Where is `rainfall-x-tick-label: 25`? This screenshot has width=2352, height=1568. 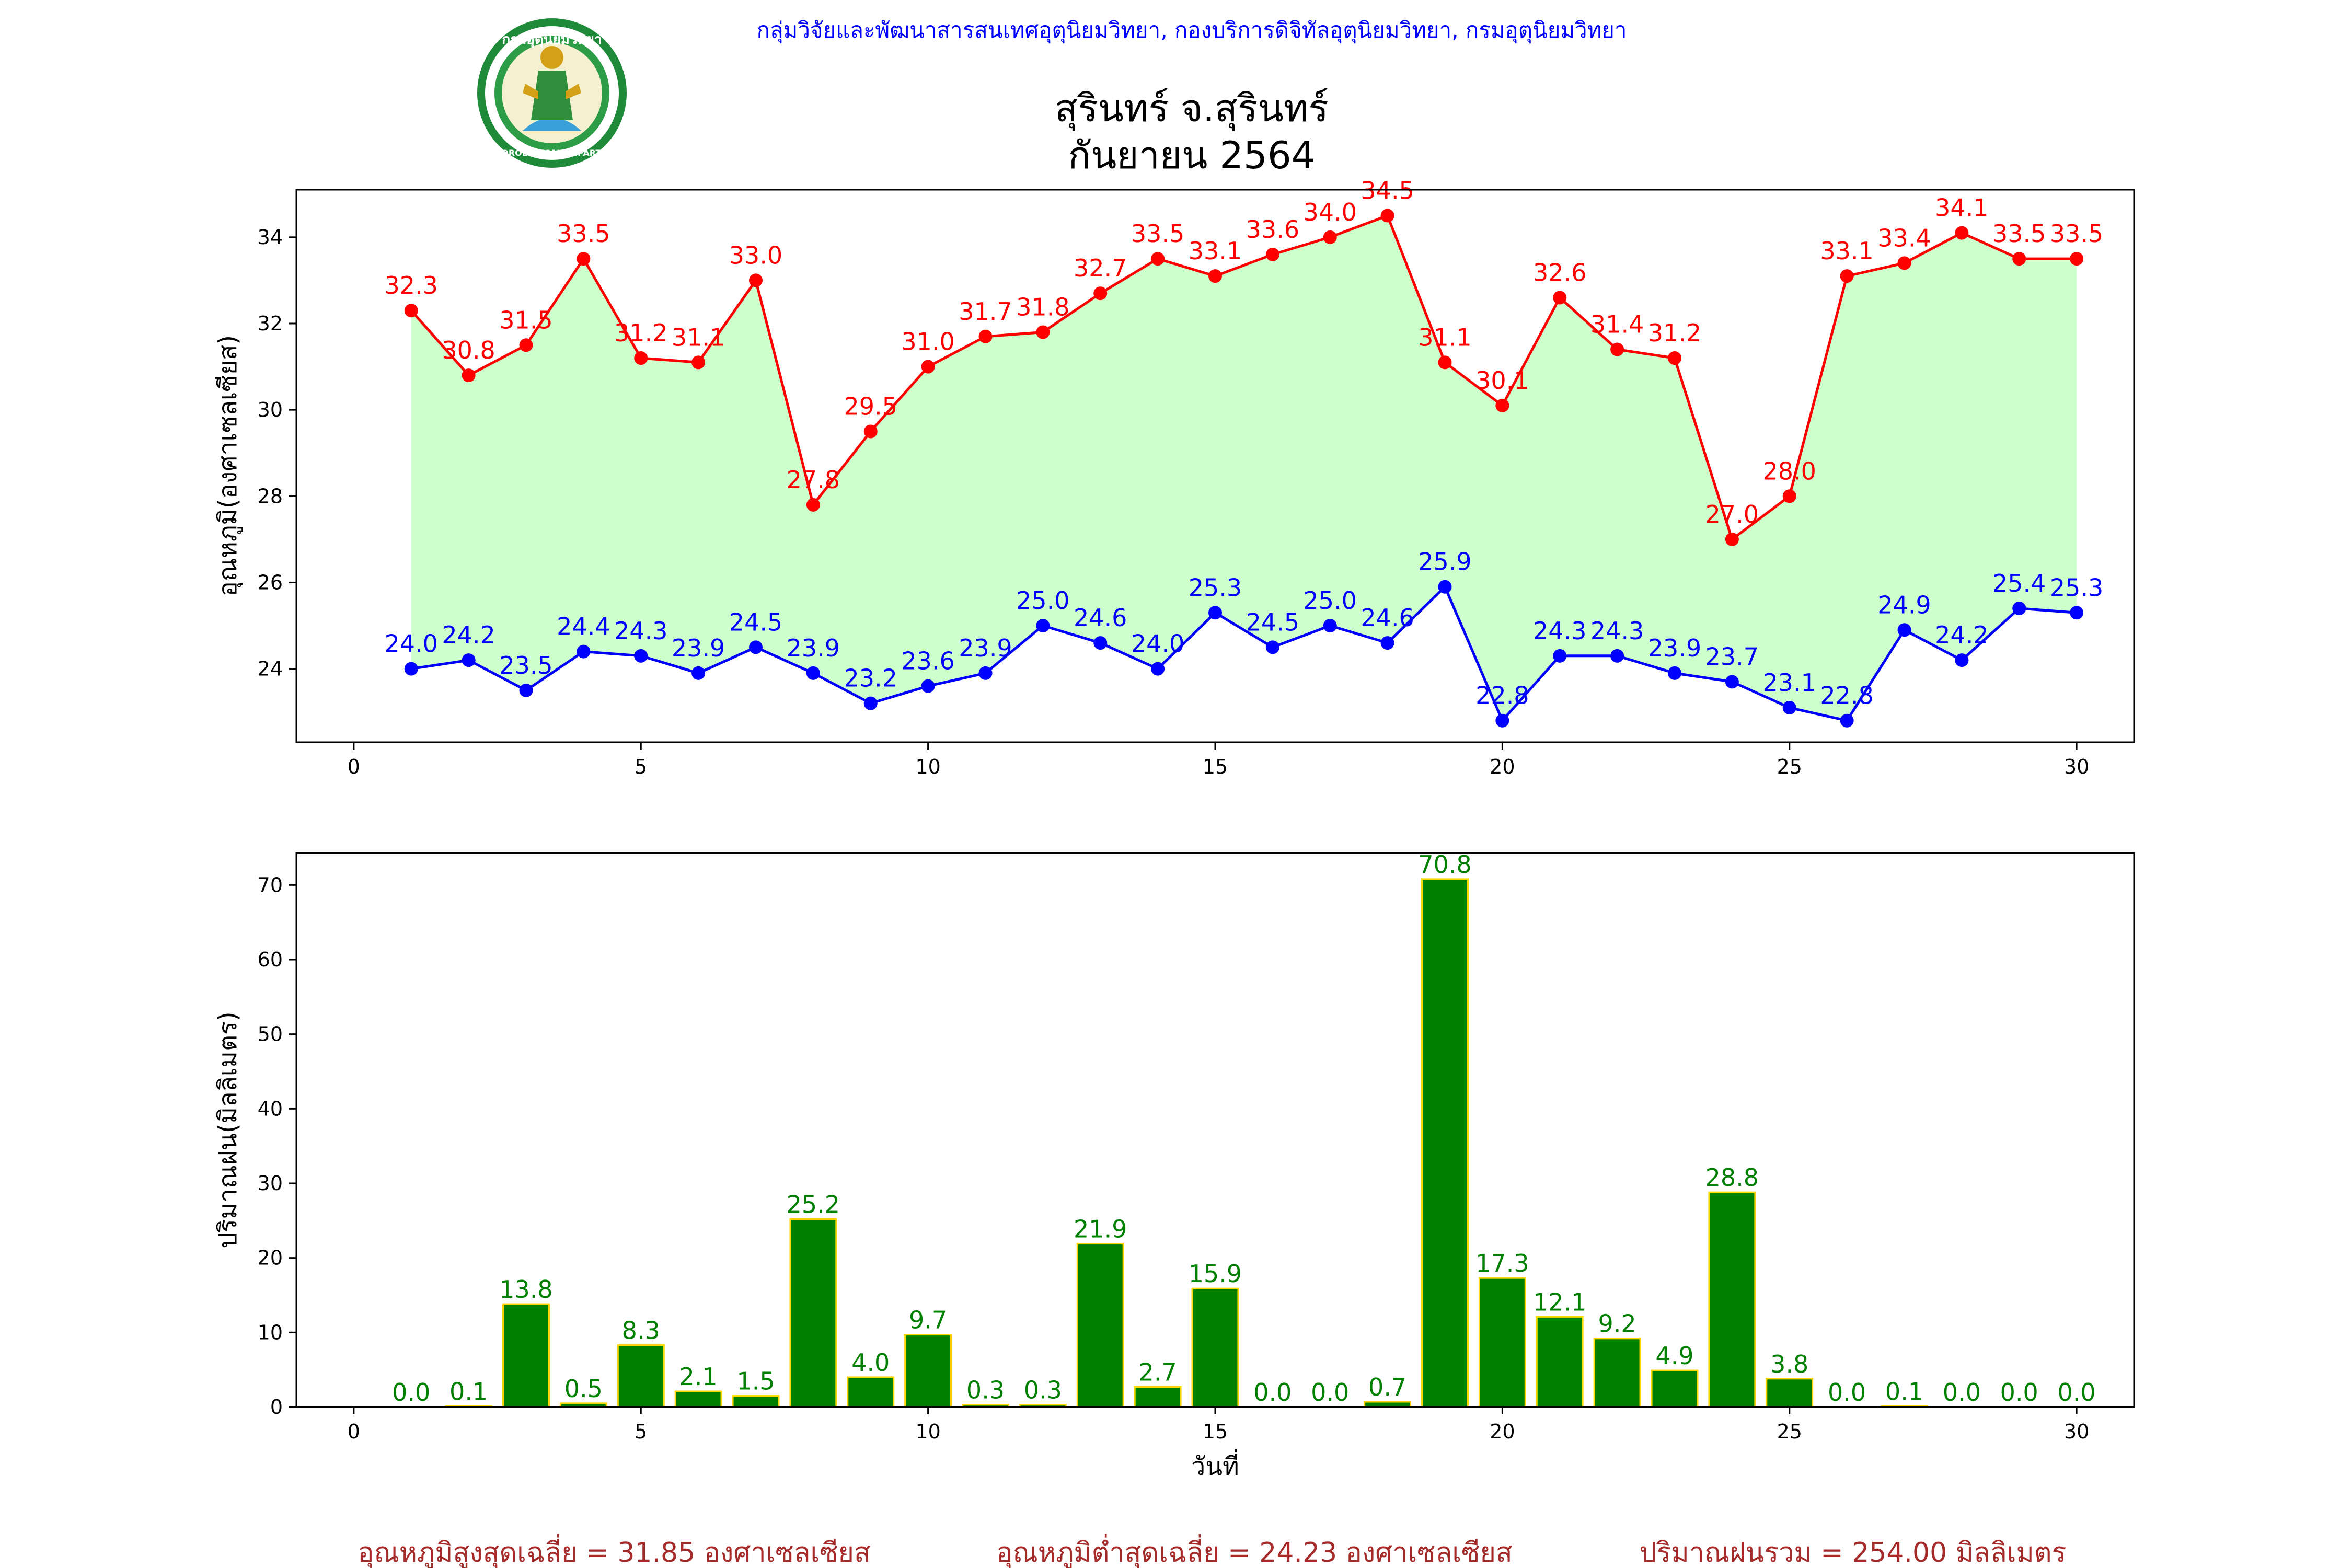 rainfall-x-tick-label: 25 is located at coordinates (1789, 1431).